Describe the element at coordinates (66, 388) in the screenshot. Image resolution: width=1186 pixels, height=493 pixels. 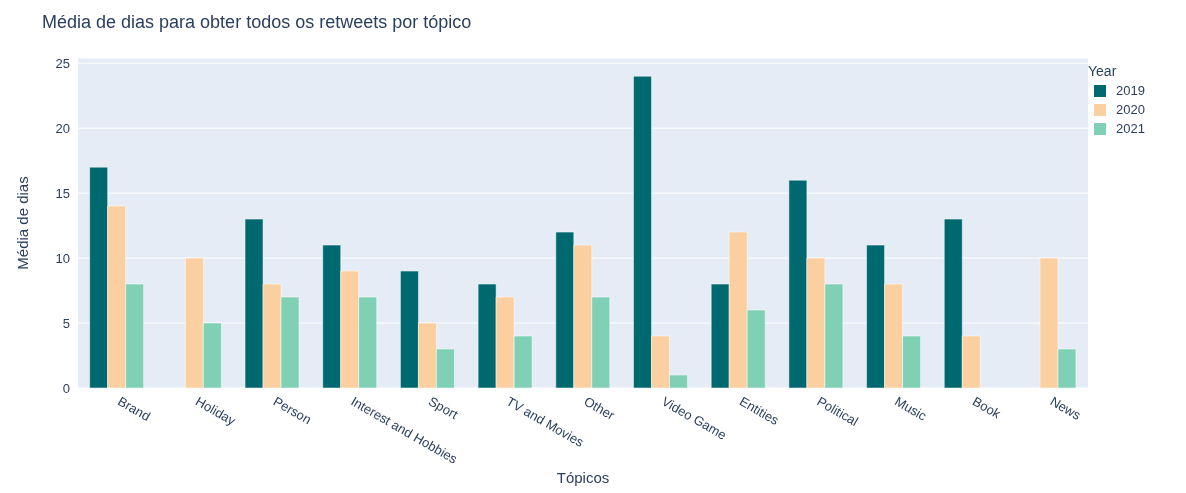
I see `y-tick-label: 0` at that location.